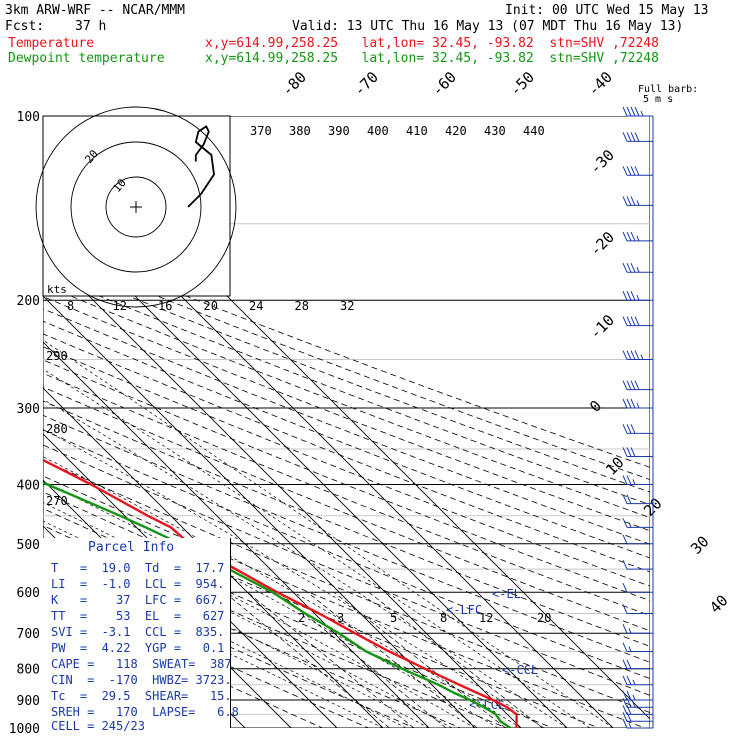 This screenshot has height=740, width=740. I want to click on hodograph-ring, so click(136, 207).